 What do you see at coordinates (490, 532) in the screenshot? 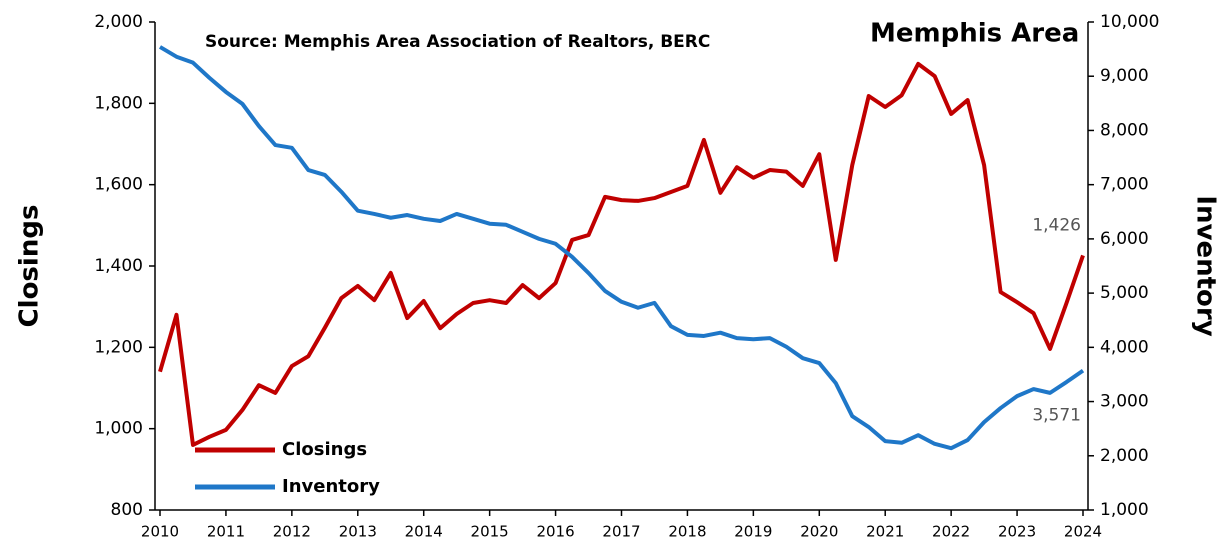
I see `x-tick-label: 2015` at bounding box center [490, 532].